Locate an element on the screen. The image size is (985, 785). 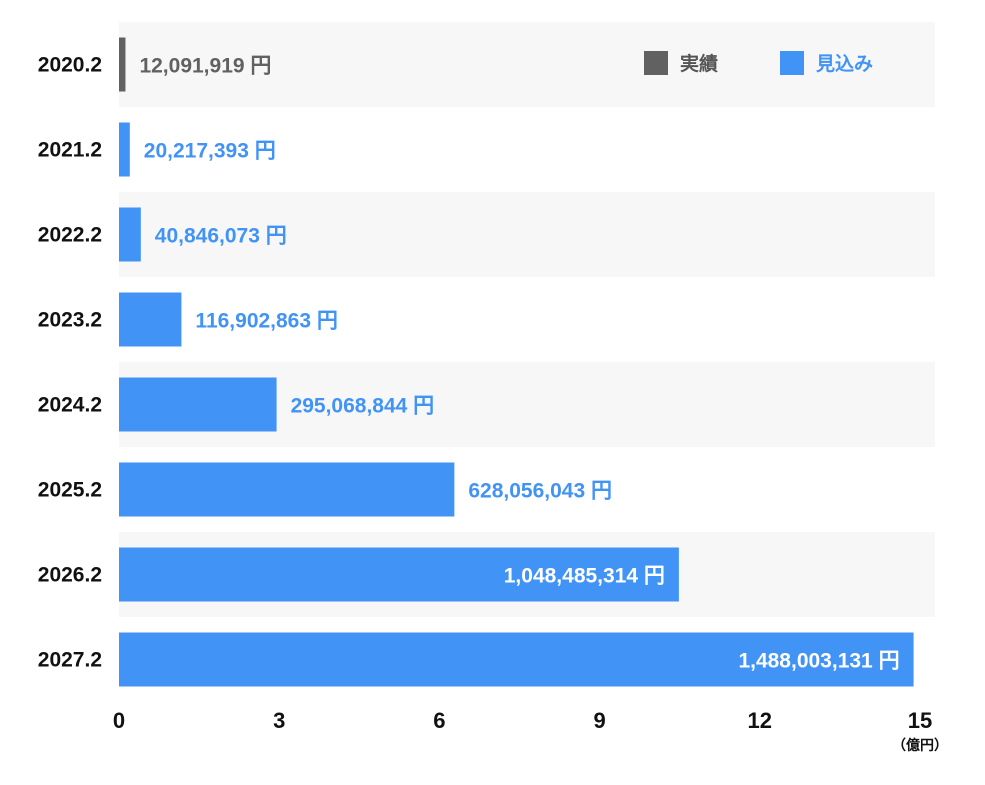
bar-2022.2 is located at coordinates (130, 234).